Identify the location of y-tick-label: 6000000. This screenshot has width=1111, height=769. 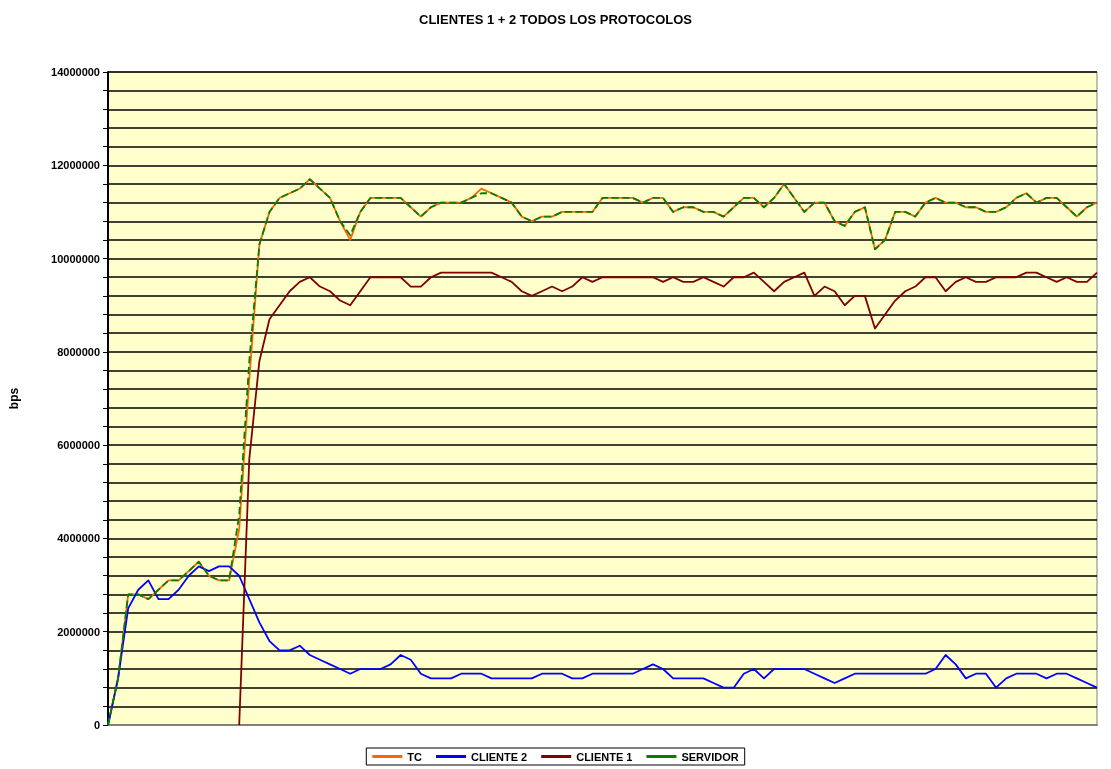
(78, 445).